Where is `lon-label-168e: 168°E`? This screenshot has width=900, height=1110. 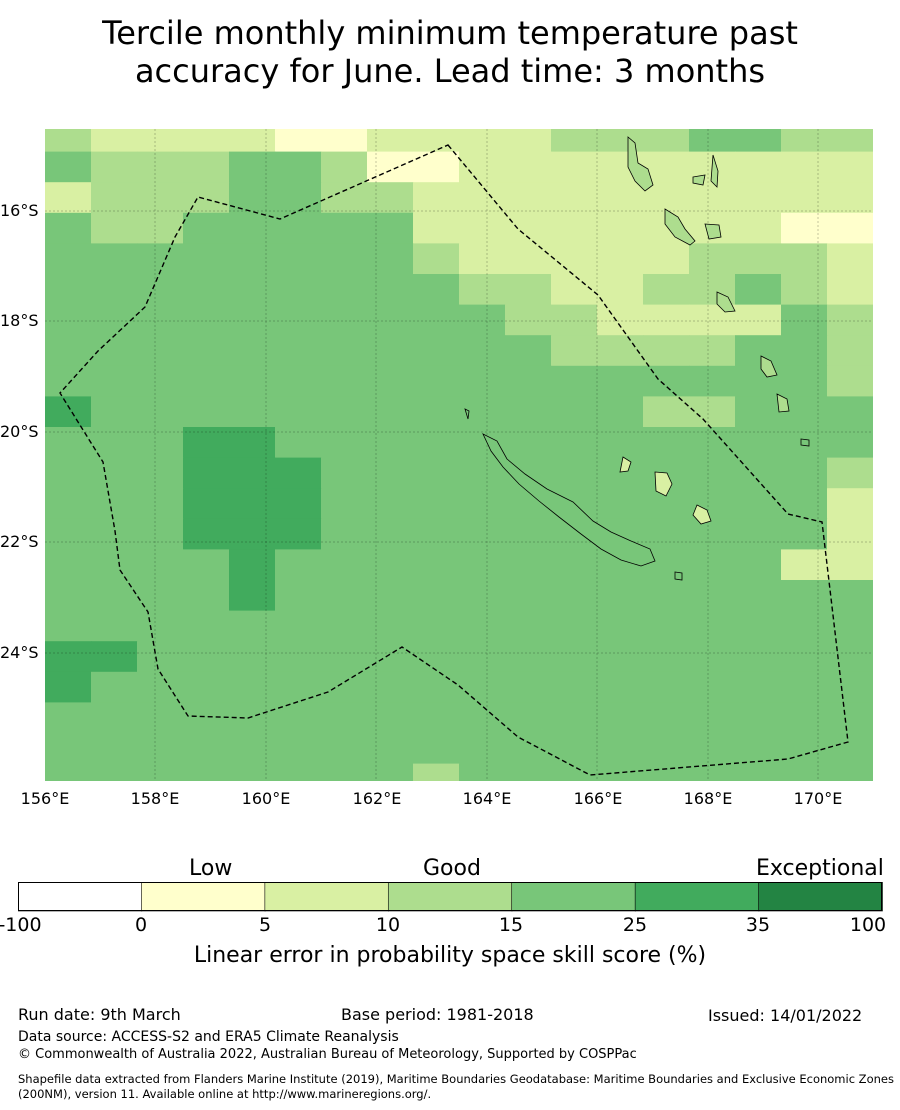
lon-label-168e: 168°E is located at coordinates (708, 798).